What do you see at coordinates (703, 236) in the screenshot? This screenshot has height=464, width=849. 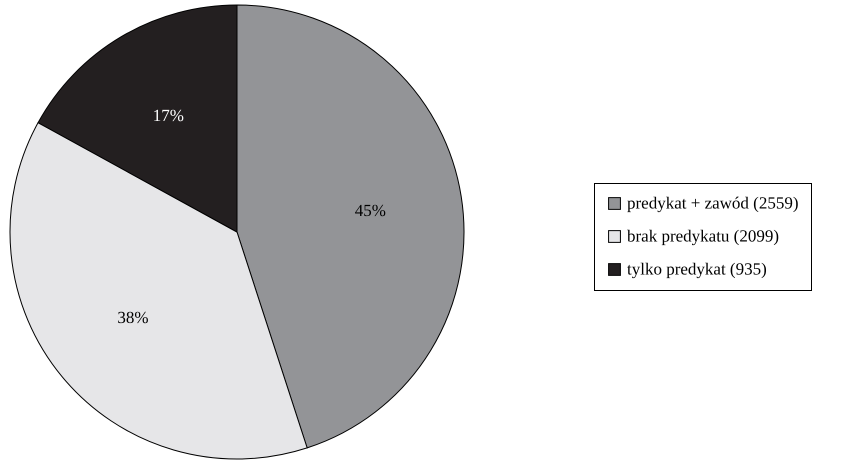 I see `legend-label: brak predykatu (2099)` at bounding box center [703, 236].